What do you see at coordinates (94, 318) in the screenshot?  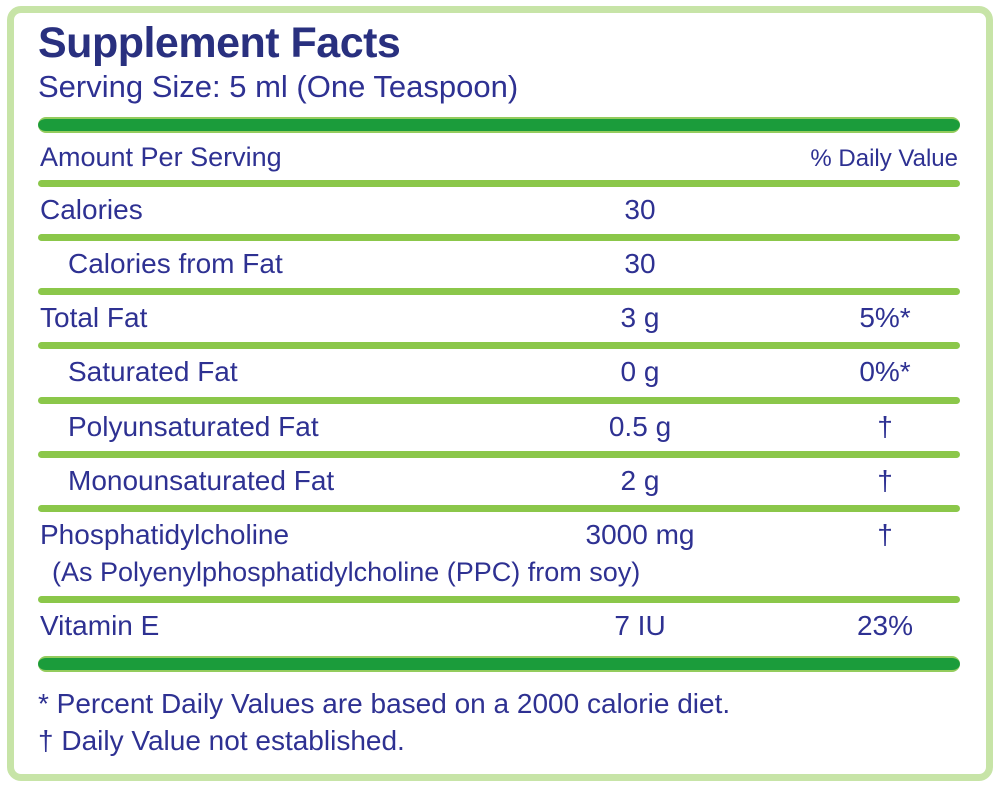 I see `nutrient-name: Total Fat` at bounding box center [94, 318].